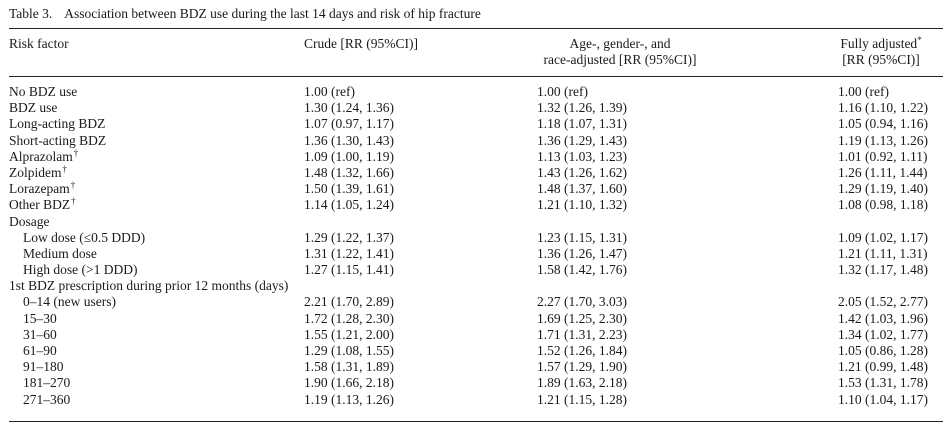  I want to click on fully-adjusted-rr-cell: 1.16 (1.10, 1.22), so click(883, 108).